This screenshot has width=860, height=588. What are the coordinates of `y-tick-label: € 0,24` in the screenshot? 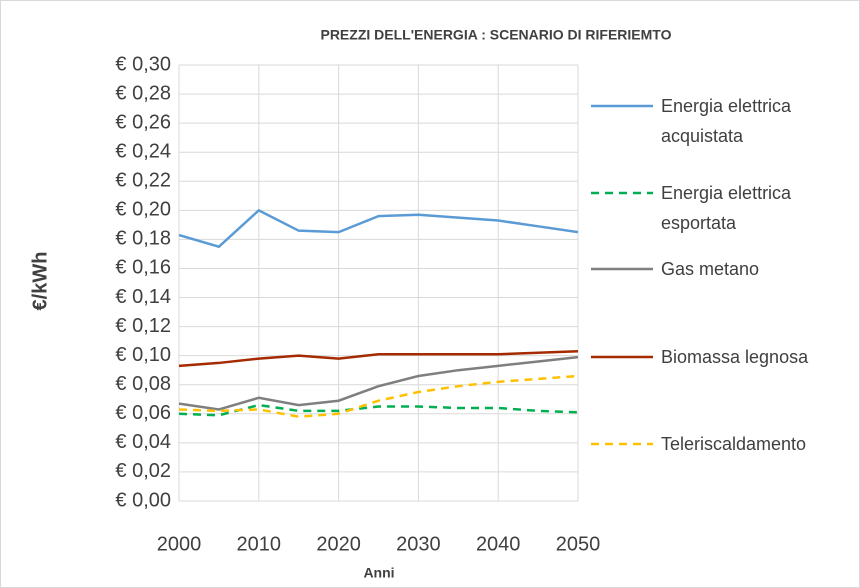 It's located at (143, 151).